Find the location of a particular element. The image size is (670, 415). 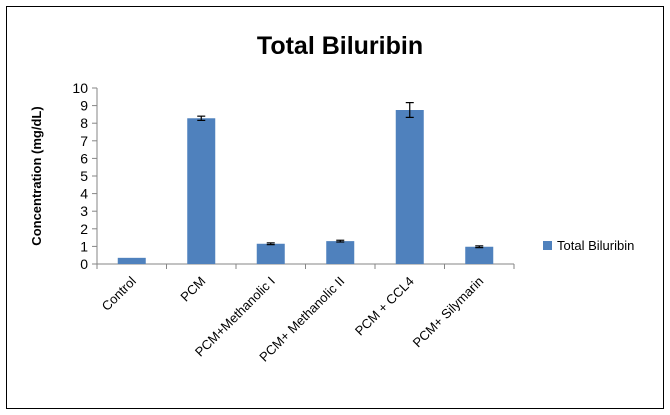

legend: Total Biluribin is located at coordinates (588, 245).